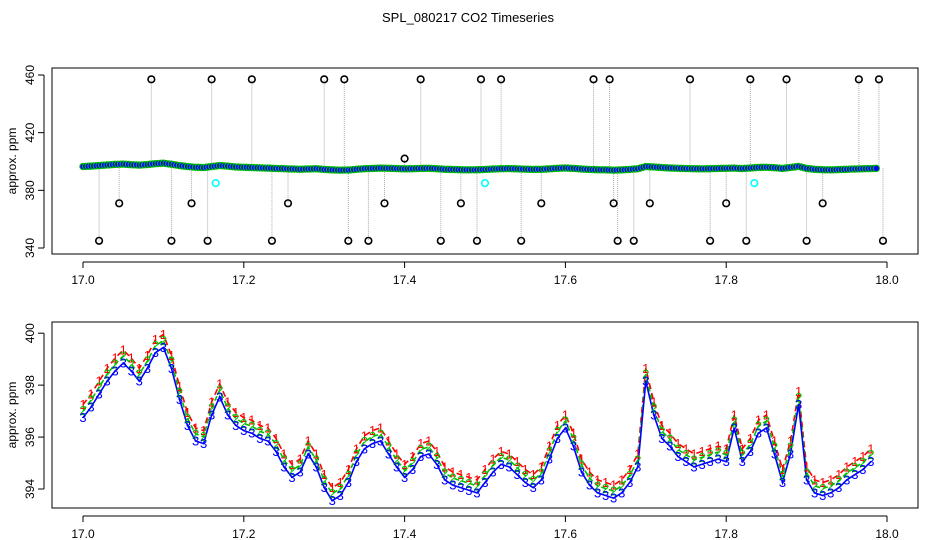 This screenshot has width=936, height=540. Describe the element at coordinates (30, 333) in the screenshot. I see `bottom-y-tick-label: 400` at that location.